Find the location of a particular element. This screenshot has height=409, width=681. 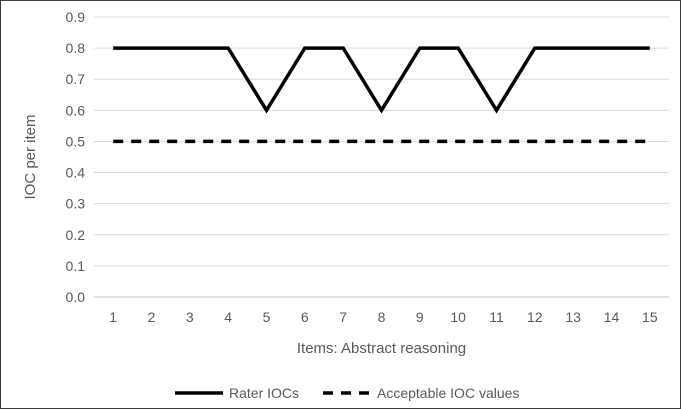

x-tick-label: 5 is located at coordinates (267, 317).